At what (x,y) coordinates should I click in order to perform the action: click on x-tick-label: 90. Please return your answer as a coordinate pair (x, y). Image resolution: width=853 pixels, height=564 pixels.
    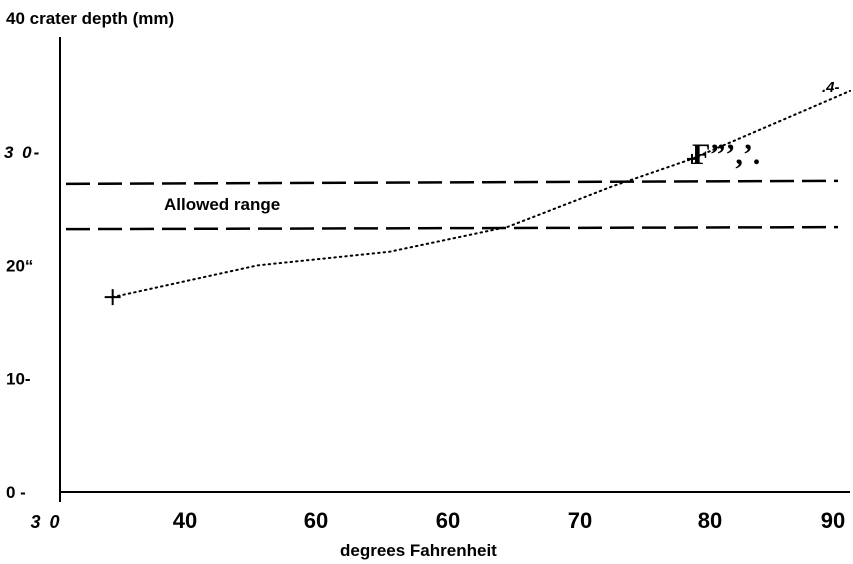
    Looking at the image, I should click on (833, 520).